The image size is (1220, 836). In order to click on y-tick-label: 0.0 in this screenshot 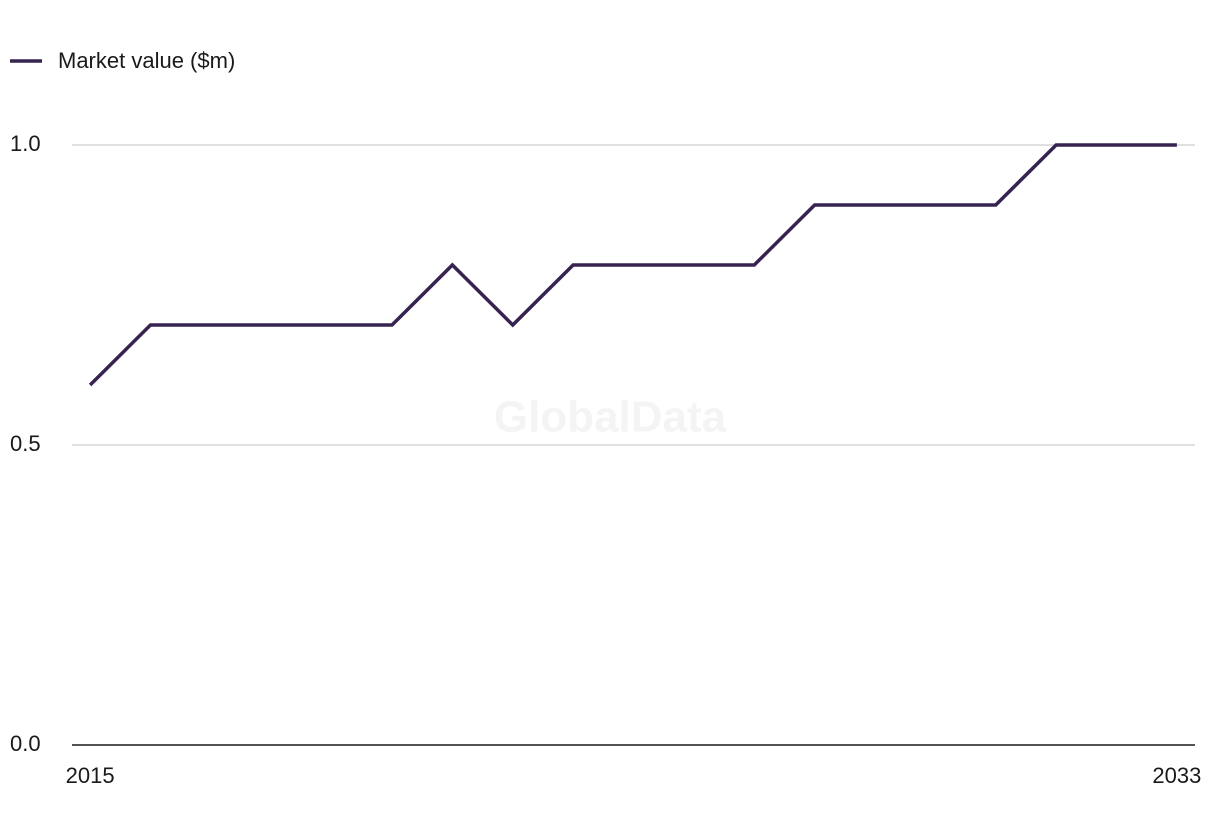, I will do `click(25, 743)`.